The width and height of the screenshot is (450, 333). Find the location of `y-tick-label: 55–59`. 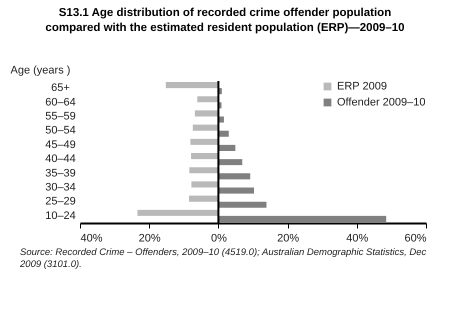

y-tick-label: 55–59 is located at coordinates (60, 116).